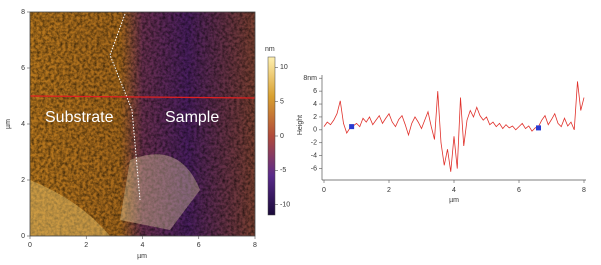  What do you see at coordinates (314, 143) in the screenshot?
I see `y-tick-label: -2` at bounding box center [314, 143].